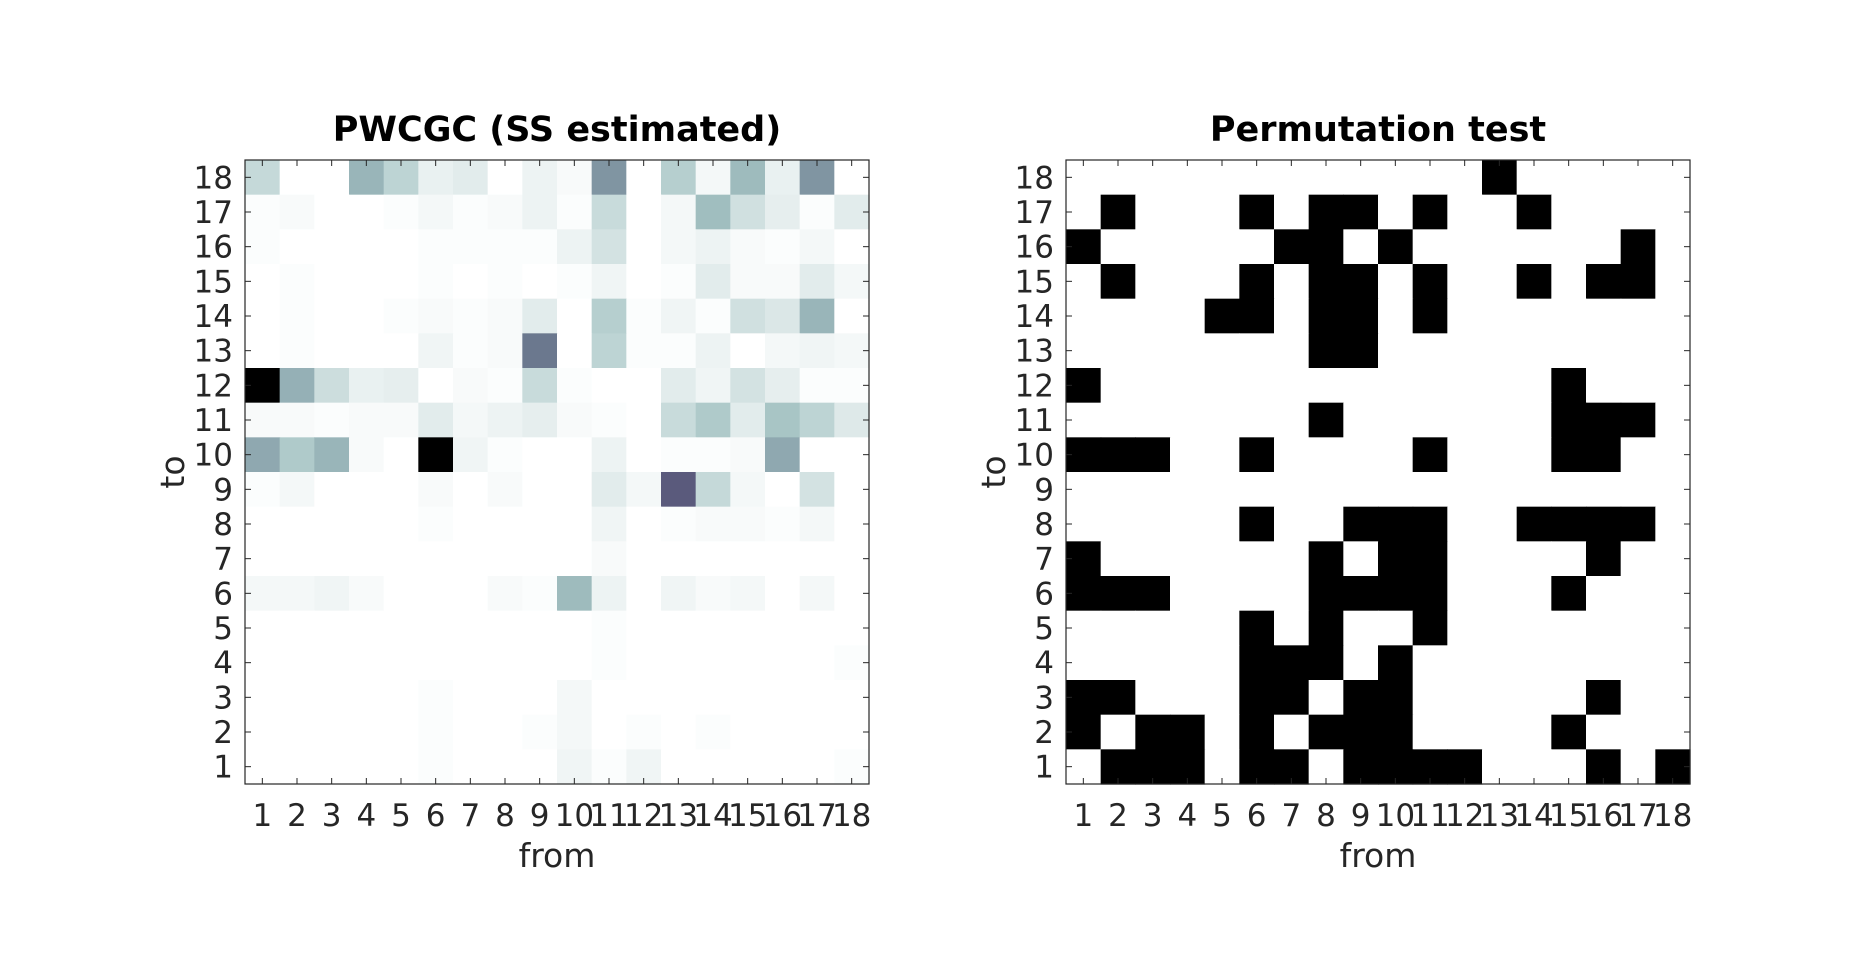 This screenshot has height=970, width=1853. I want to click on y-tick-label: 17, so click(213, 213).